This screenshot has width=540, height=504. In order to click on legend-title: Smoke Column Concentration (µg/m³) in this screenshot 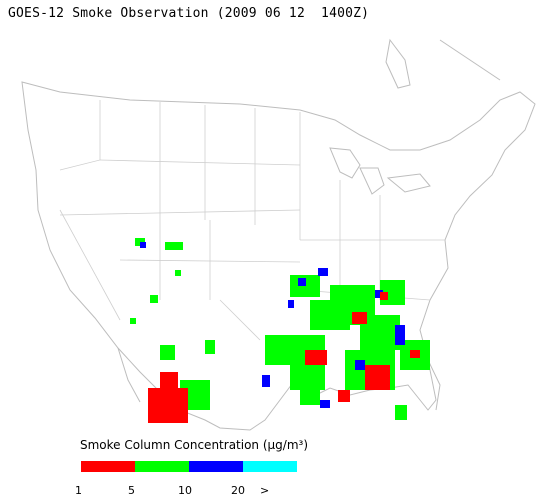, I will do `click(194, 445)`.